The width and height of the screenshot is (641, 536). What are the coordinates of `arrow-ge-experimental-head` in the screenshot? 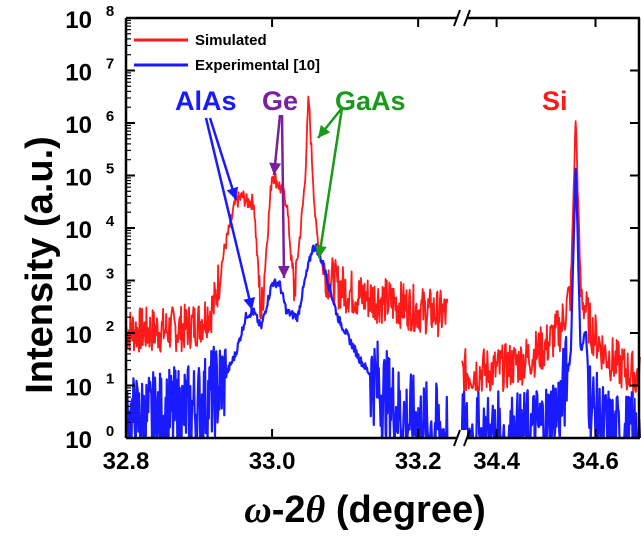 It's located at (283, 271).